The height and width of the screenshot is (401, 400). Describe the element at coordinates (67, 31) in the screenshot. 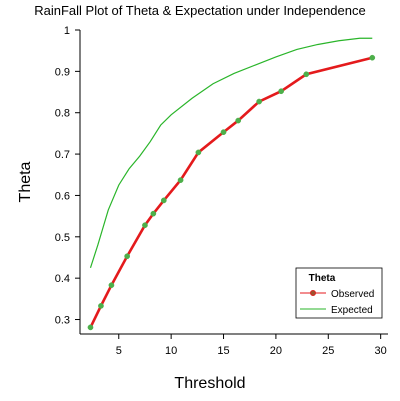

I see `y-tick-label: 1` at that location.